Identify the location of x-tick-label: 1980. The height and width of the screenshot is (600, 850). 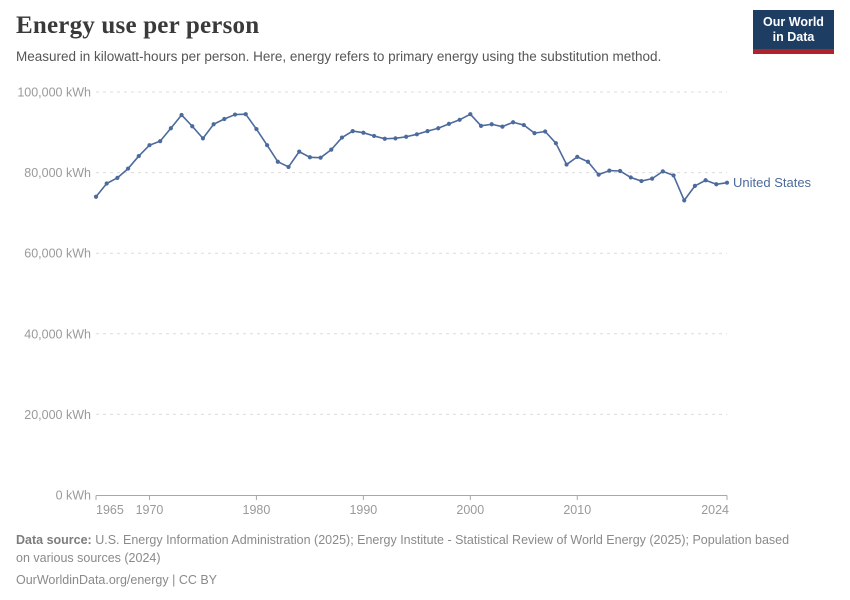
(257, 510).